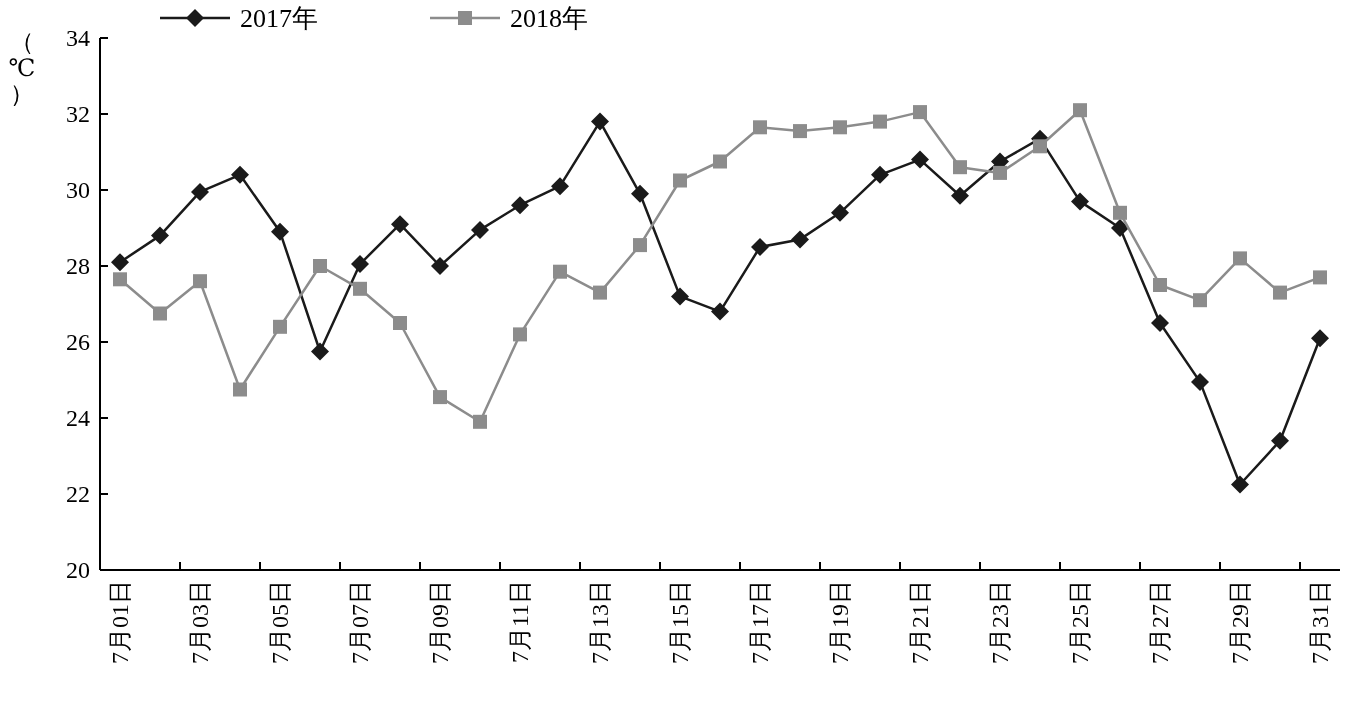 This screenshot has height=702, width=1345. I want to click on y-tick-label: 34, so click(78, 38).